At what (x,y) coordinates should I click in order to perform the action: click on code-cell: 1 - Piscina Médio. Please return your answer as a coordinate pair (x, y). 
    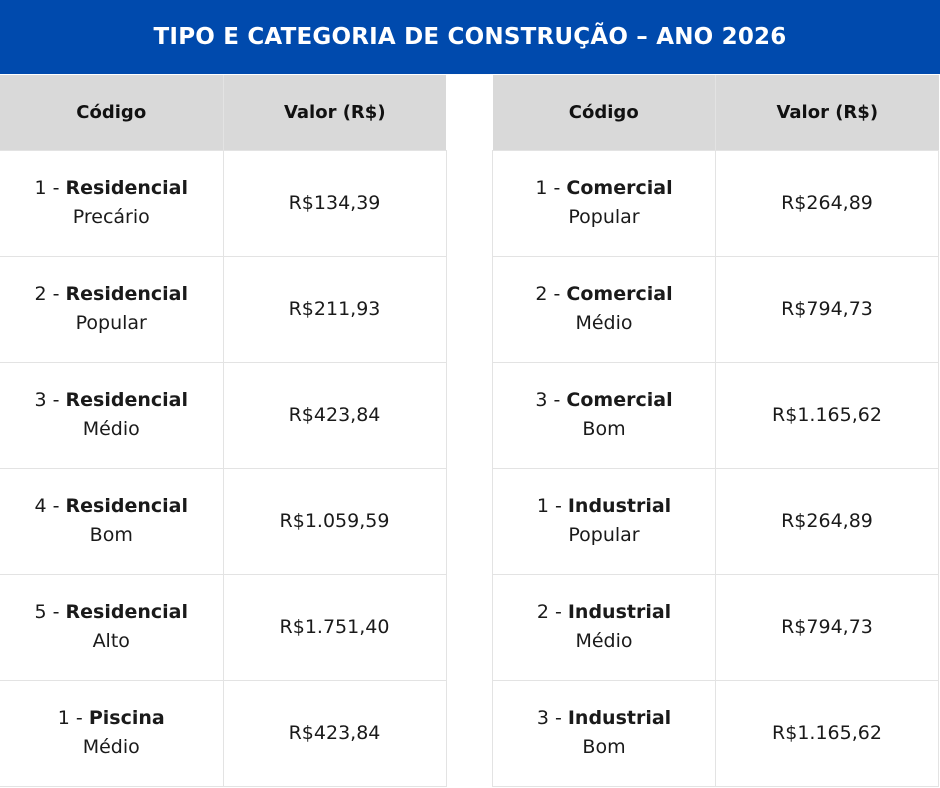
    Looking at the image, I should click on (112, 733).